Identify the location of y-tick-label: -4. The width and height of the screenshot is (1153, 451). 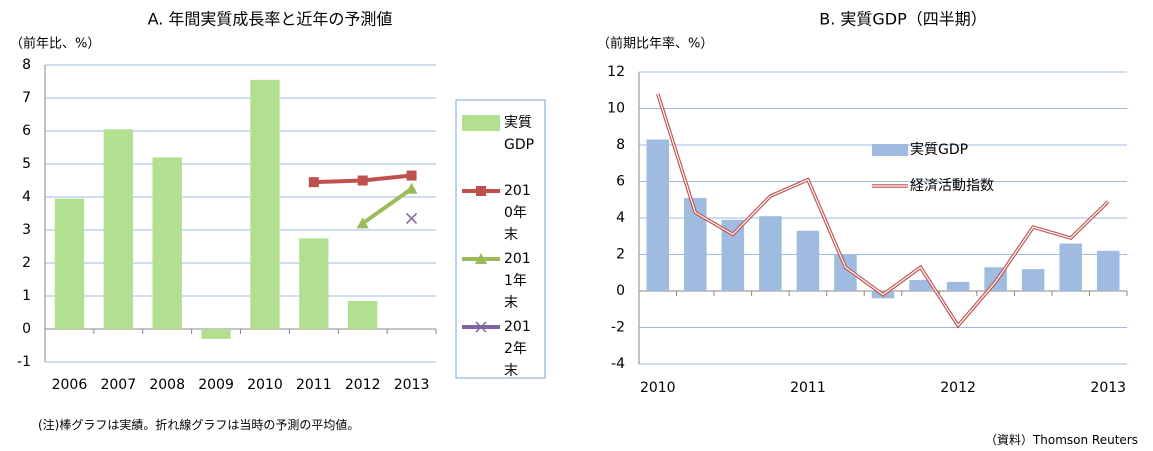
(618, 364).